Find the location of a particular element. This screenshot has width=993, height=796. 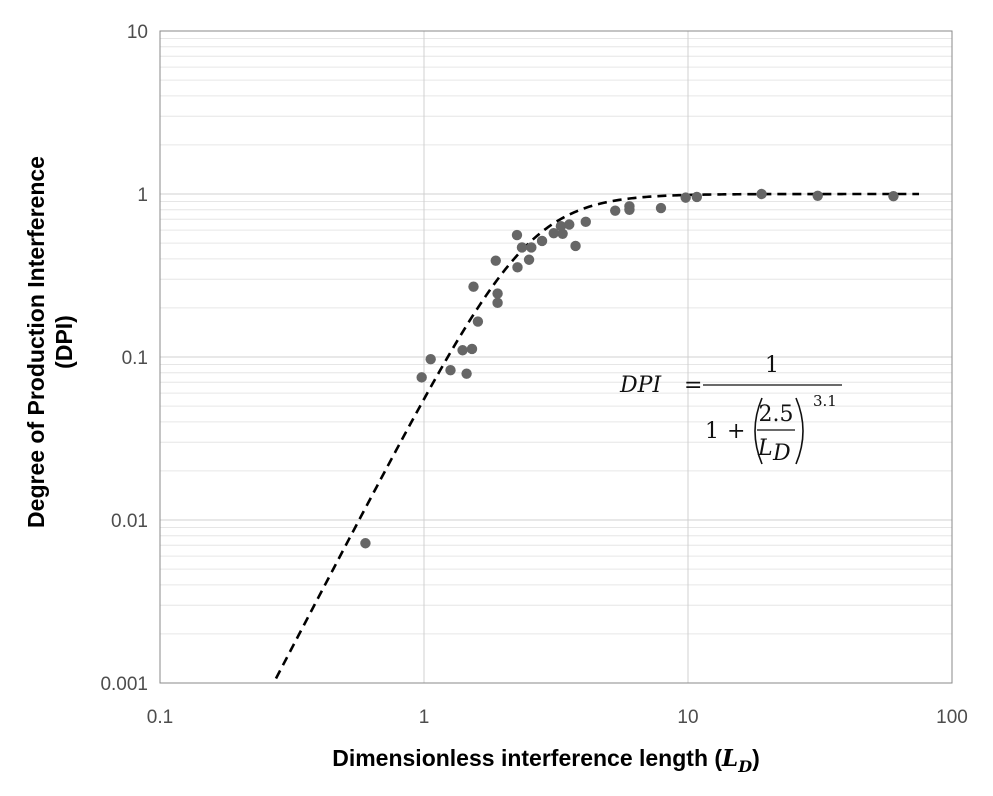

y-axis-title-line1: Degree of Production Interference is located at coordinates (36, 342).